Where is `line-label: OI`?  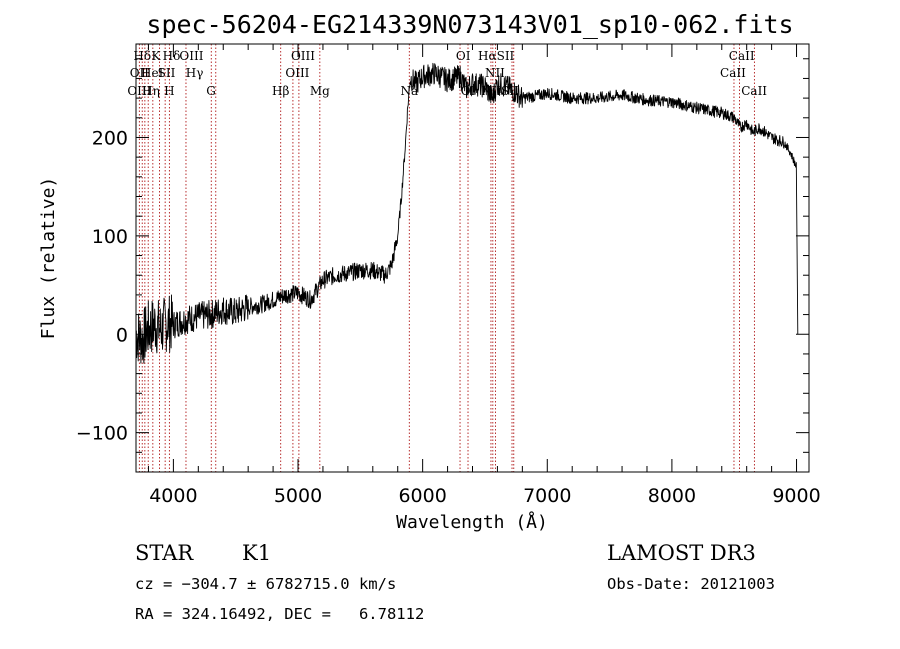 line-label: OI is located at coordinates (463, 56).